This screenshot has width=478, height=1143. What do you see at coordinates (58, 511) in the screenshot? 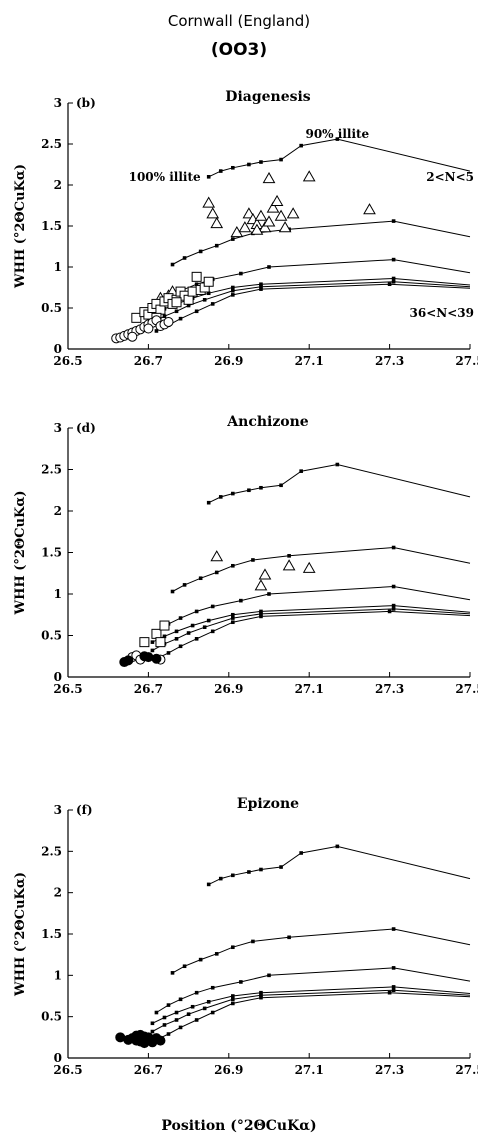
I see `y-tick-label: 2` at bounding box center [58, 511].